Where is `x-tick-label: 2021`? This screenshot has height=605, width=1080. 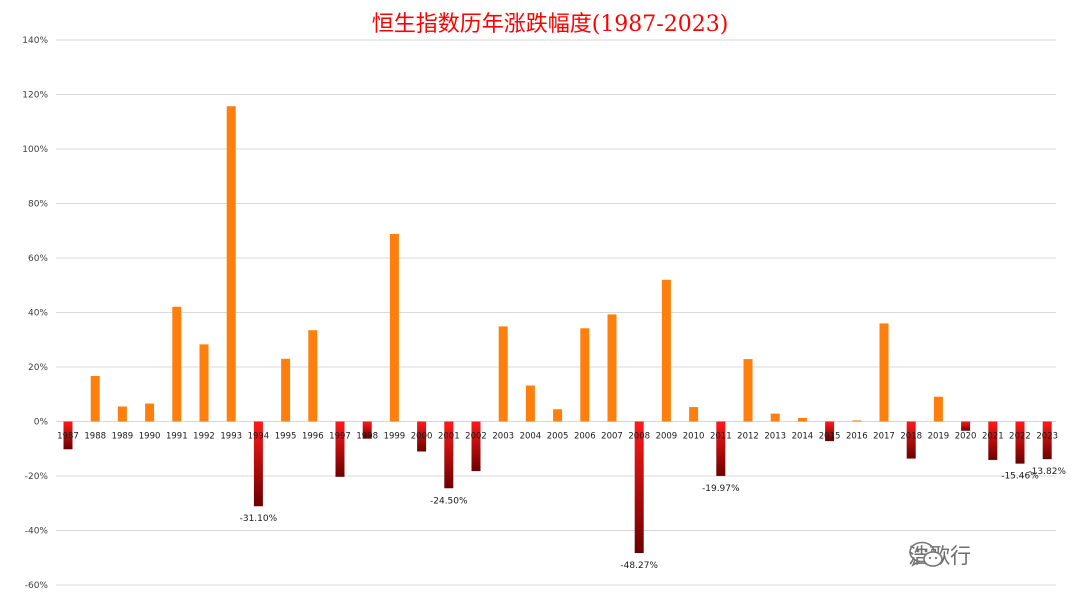
x-tick-label: 2021 is located at coordinates (993, 437).